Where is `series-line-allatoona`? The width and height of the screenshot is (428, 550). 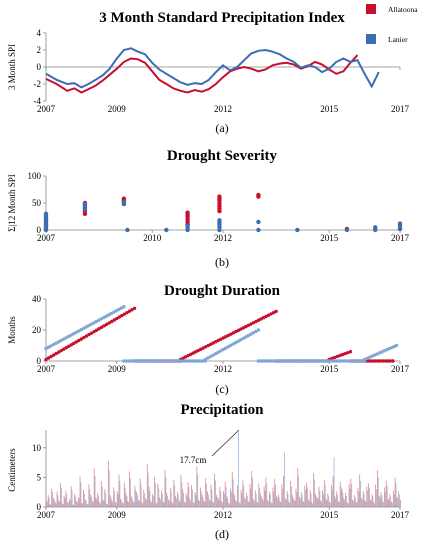 series-line-allatoona is located at coordinates (202, 74).